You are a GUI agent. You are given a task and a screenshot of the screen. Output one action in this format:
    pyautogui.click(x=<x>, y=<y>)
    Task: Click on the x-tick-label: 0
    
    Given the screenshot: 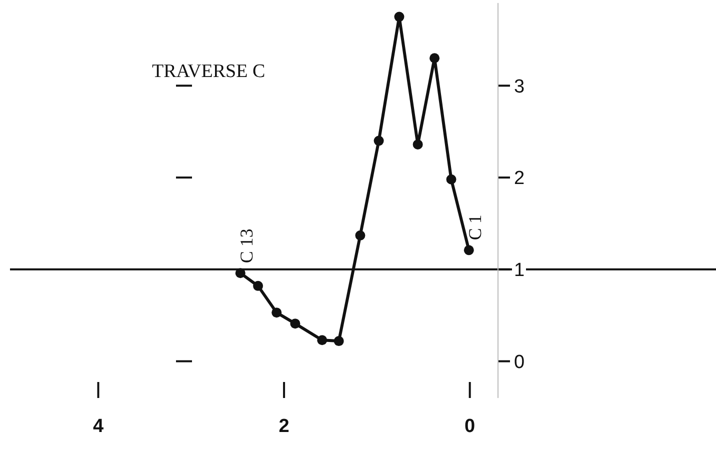 What is the action you would take?
    pyautogui.click(x=470, y=426)
    